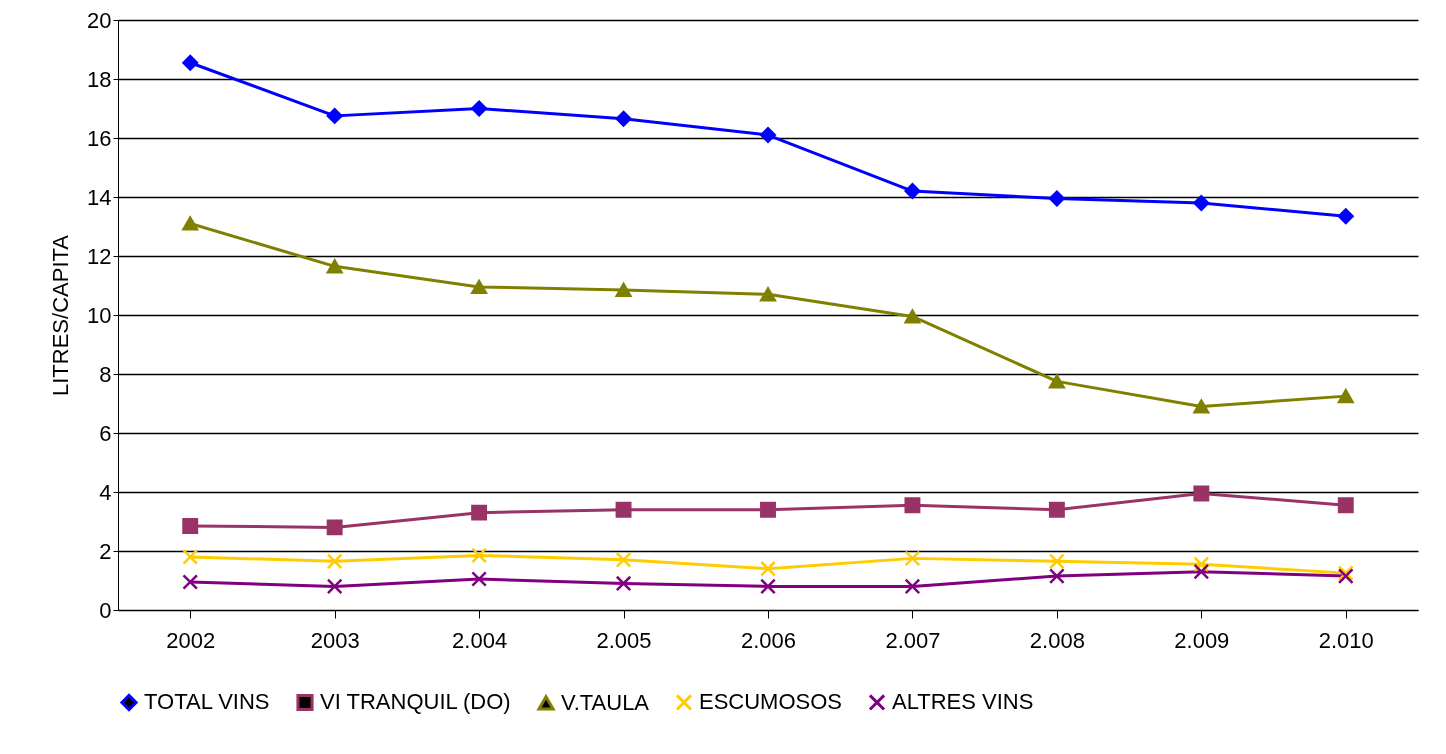 This screenshot has height=754, width=1446. What do you see at coordinates (768, 640) in the screenshot?
I see `x-tick-label: 2.006` at bounding box center [768, 640].